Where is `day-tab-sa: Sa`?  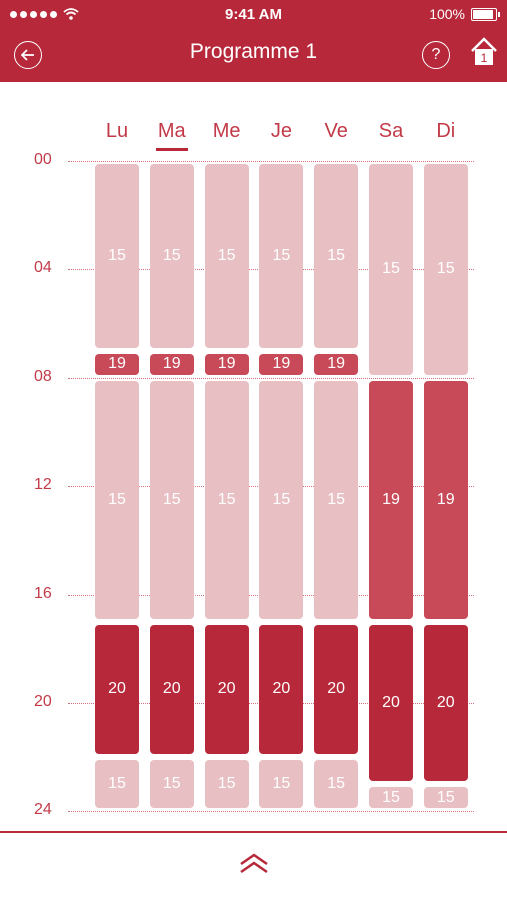 day-tab-sa: Sa is located at coordinates (391, 131).